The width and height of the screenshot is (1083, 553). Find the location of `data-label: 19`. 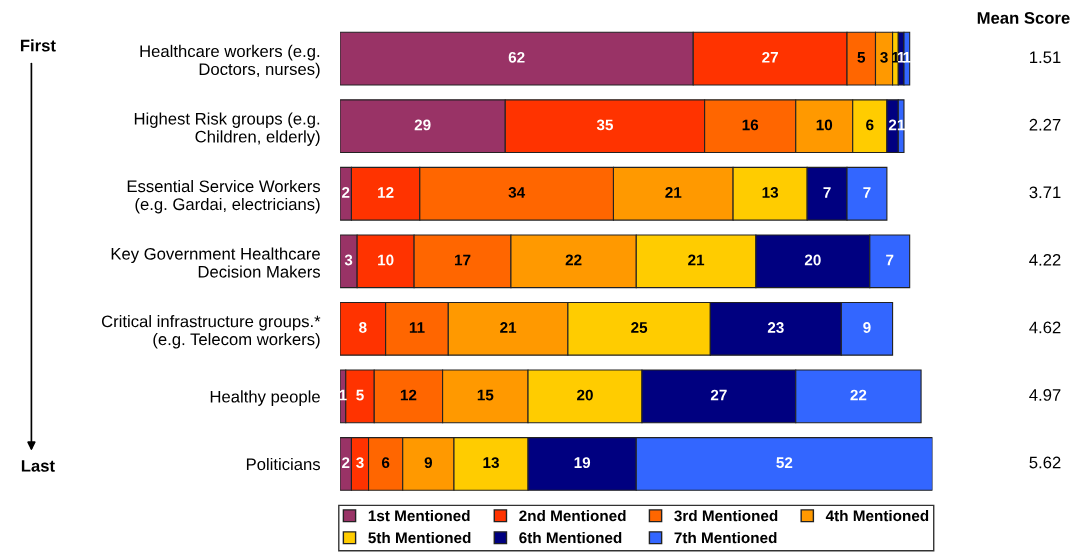

data-label: 19 is located at coordinates (582, 463).